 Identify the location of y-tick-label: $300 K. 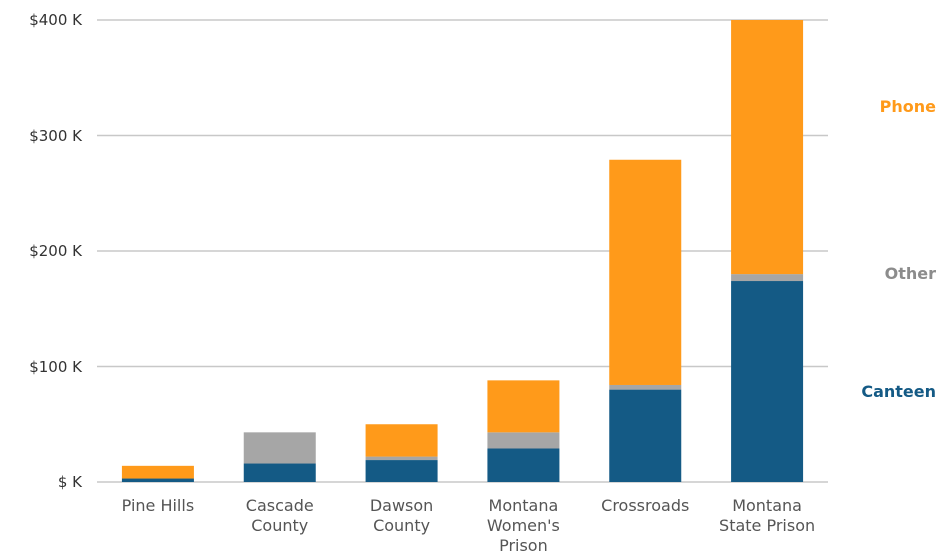
(55, 135).